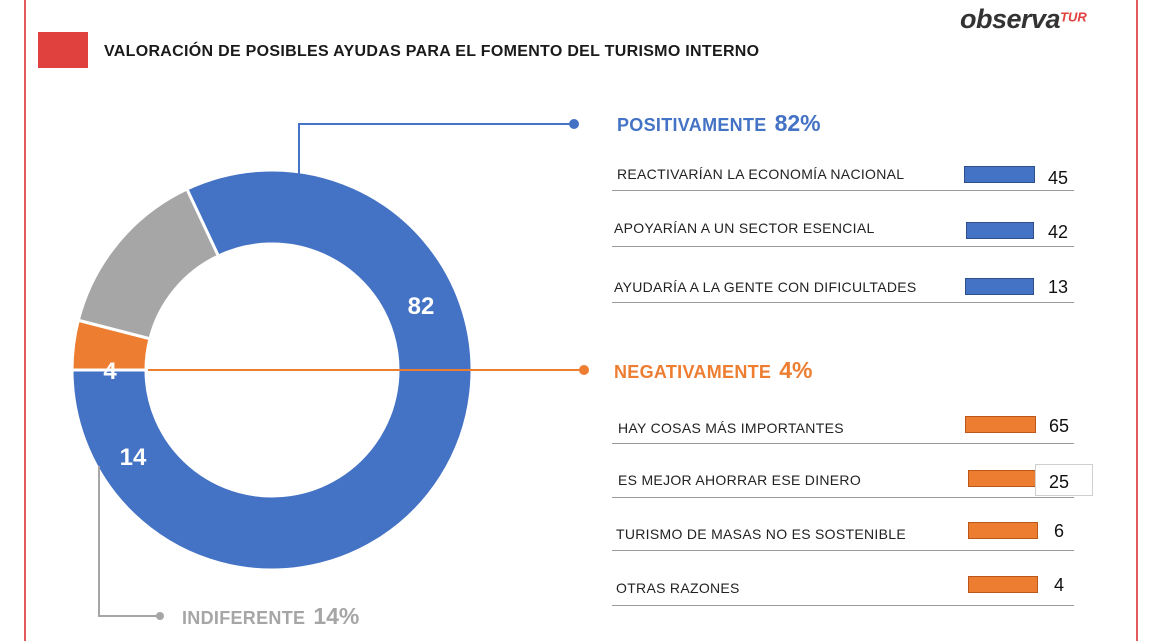  I want to click on donut-label-negative: 4, so click(110, 371).